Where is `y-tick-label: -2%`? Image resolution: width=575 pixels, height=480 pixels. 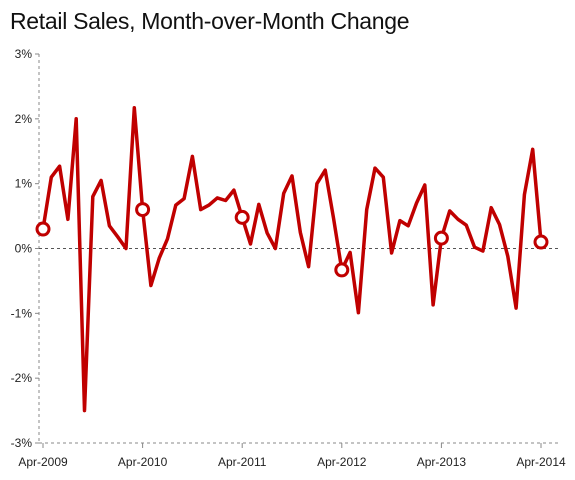
y-tick-label: -2% is located at coordinates (22, 378).